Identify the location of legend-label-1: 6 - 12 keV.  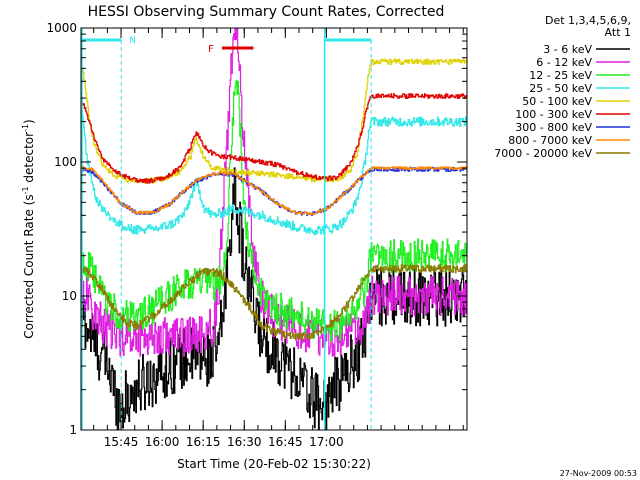
(564, 62).